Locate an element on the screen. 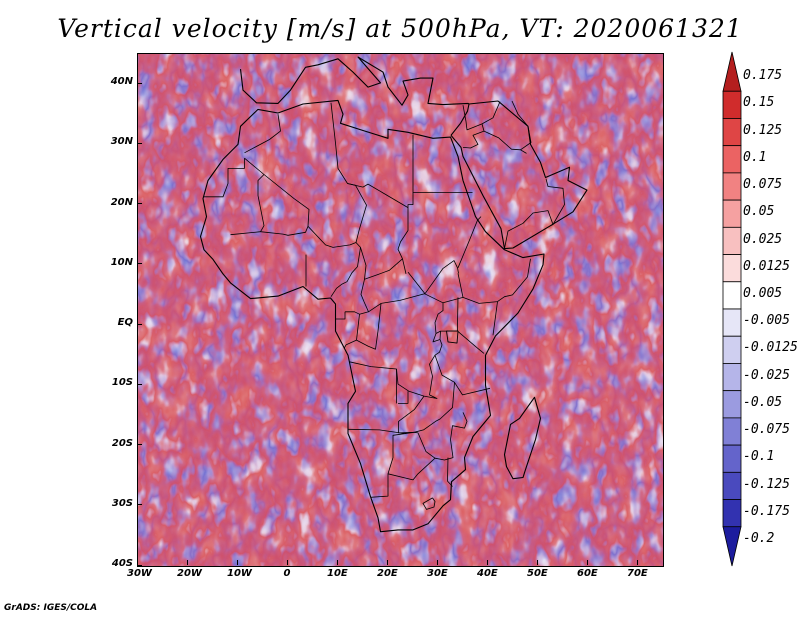  colorbar-level-label: -0.075 is located at coordinates (766, 430).